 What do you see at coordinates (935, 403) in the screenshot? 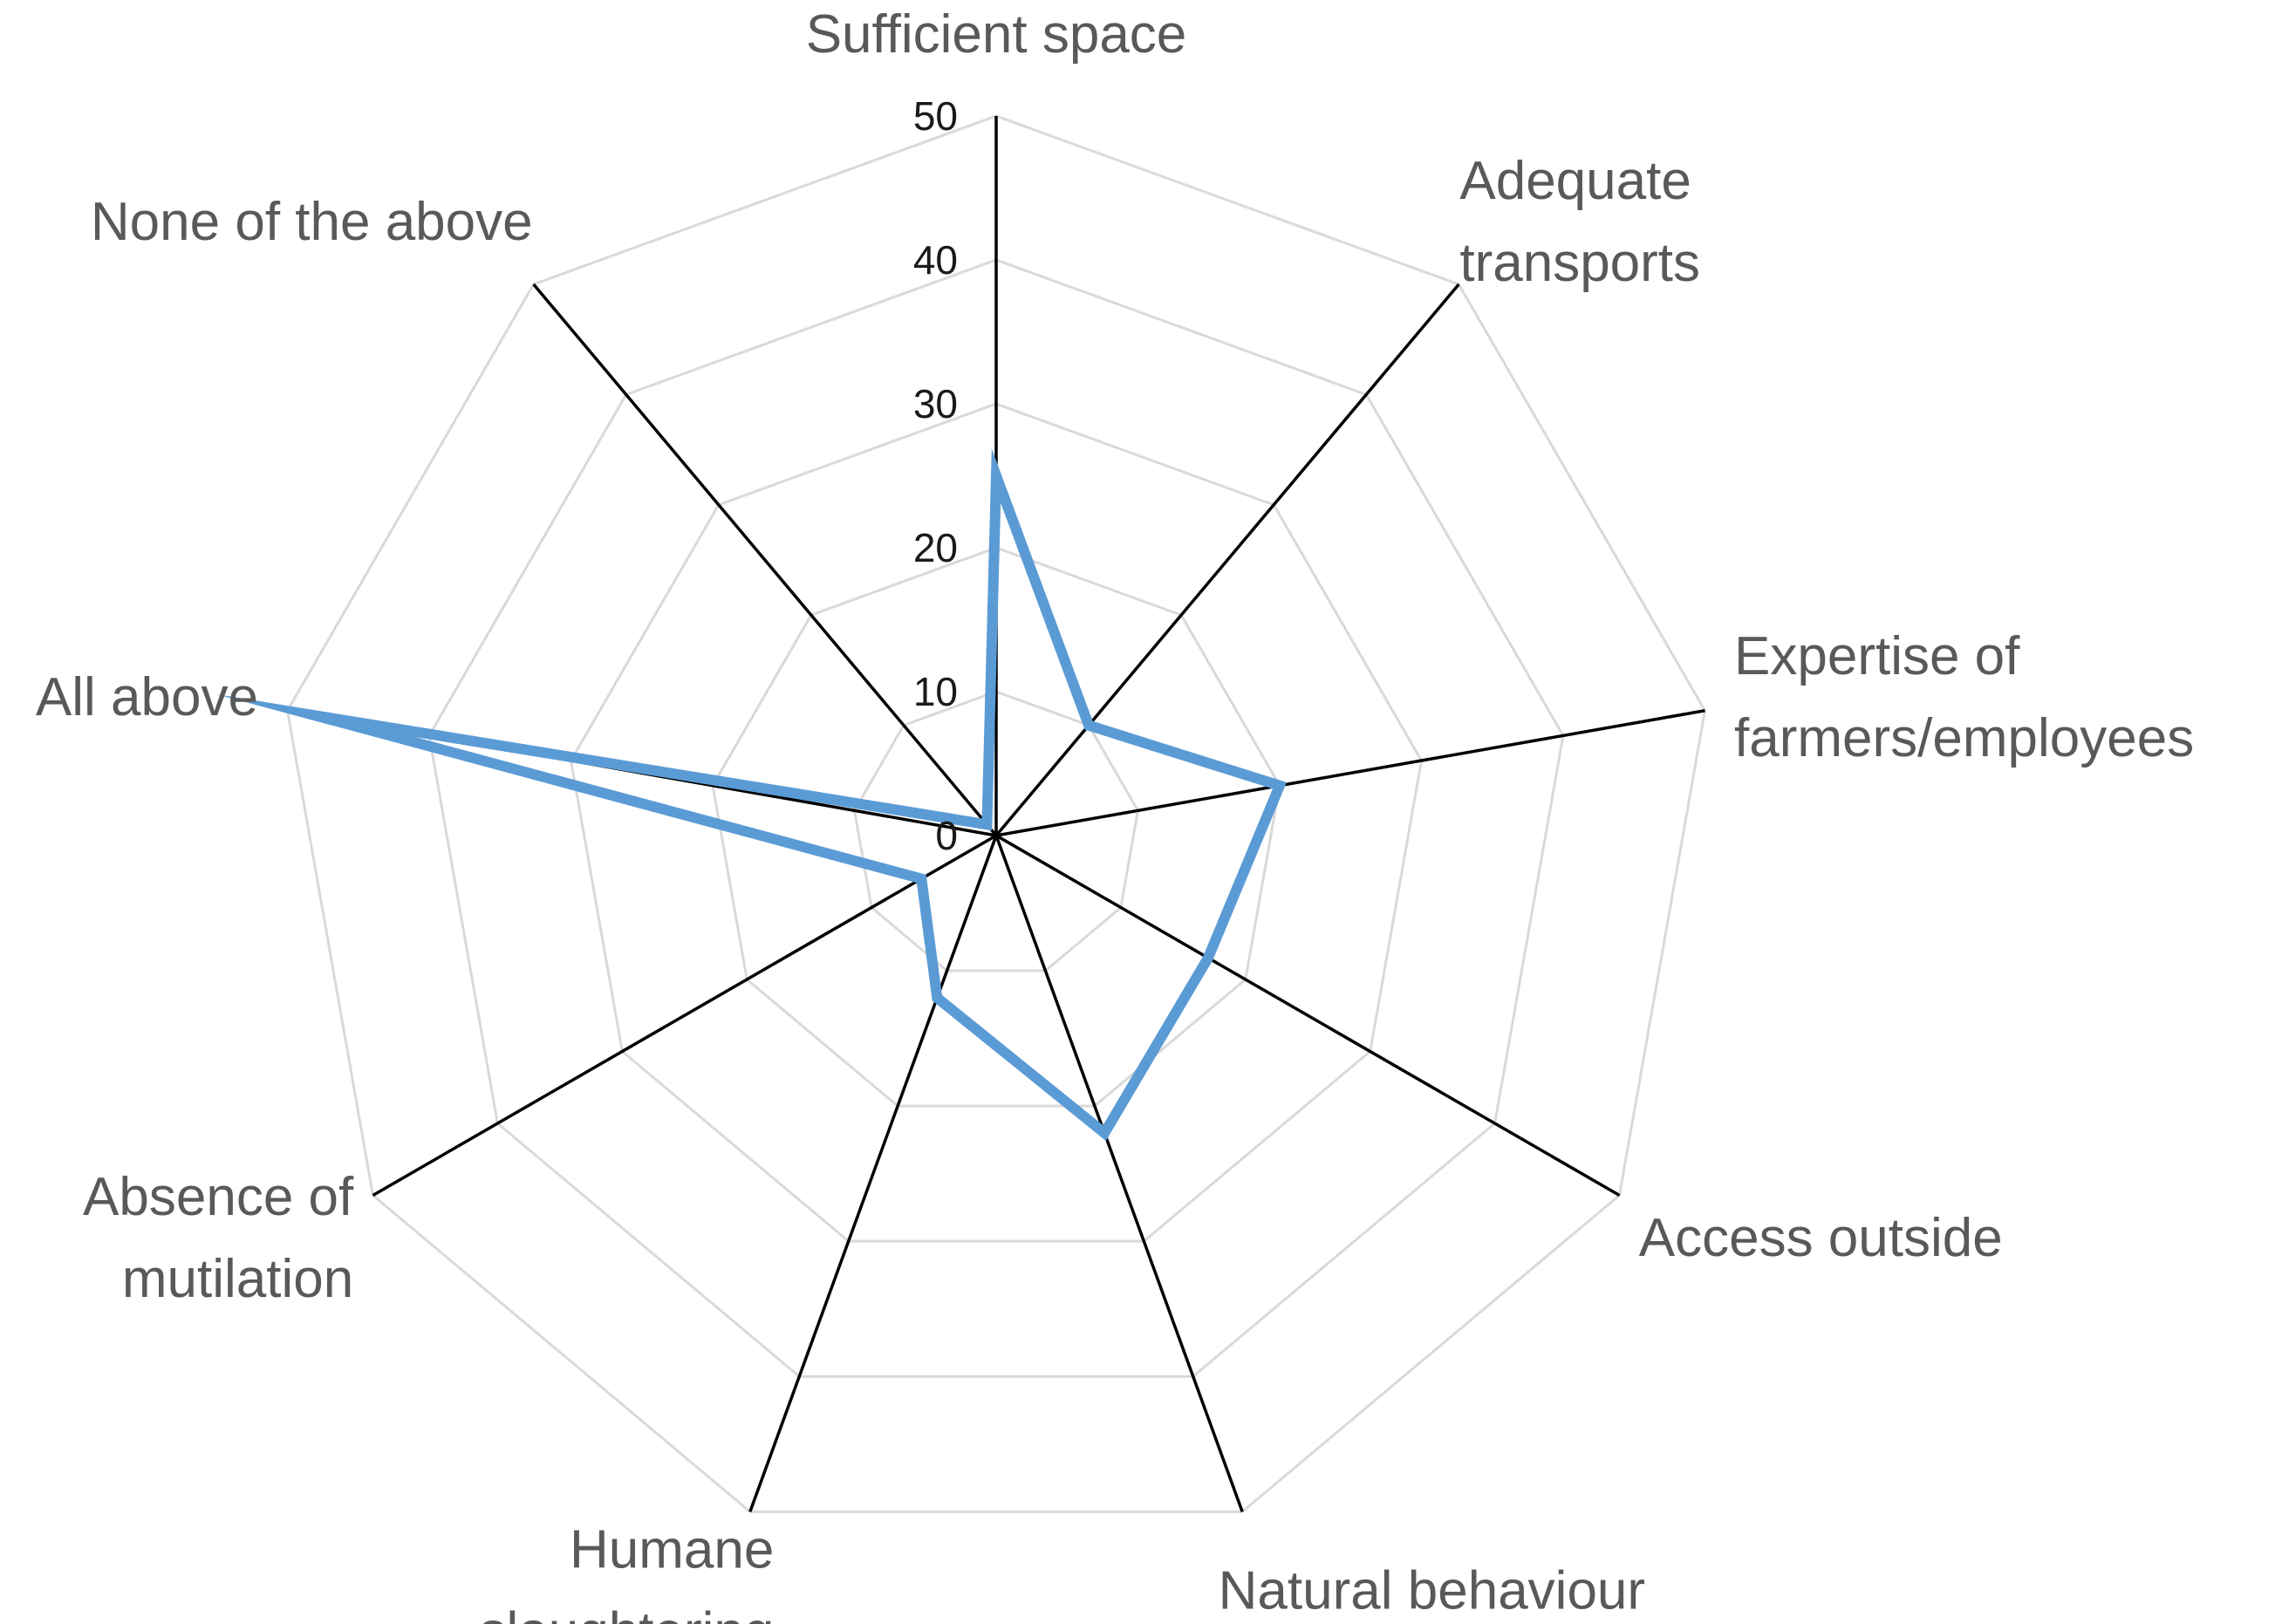
I see `tick-label-30: 30` at bounding box center [935, 403].